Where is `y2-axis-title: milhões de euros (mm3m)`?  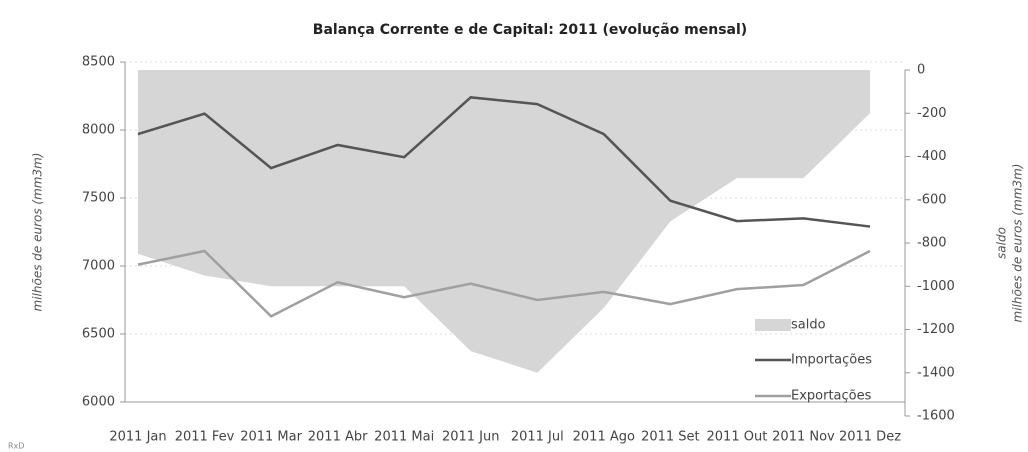 y2-axis-title: milhões de euros (mm3m) is located at coordinates (1018, 243).